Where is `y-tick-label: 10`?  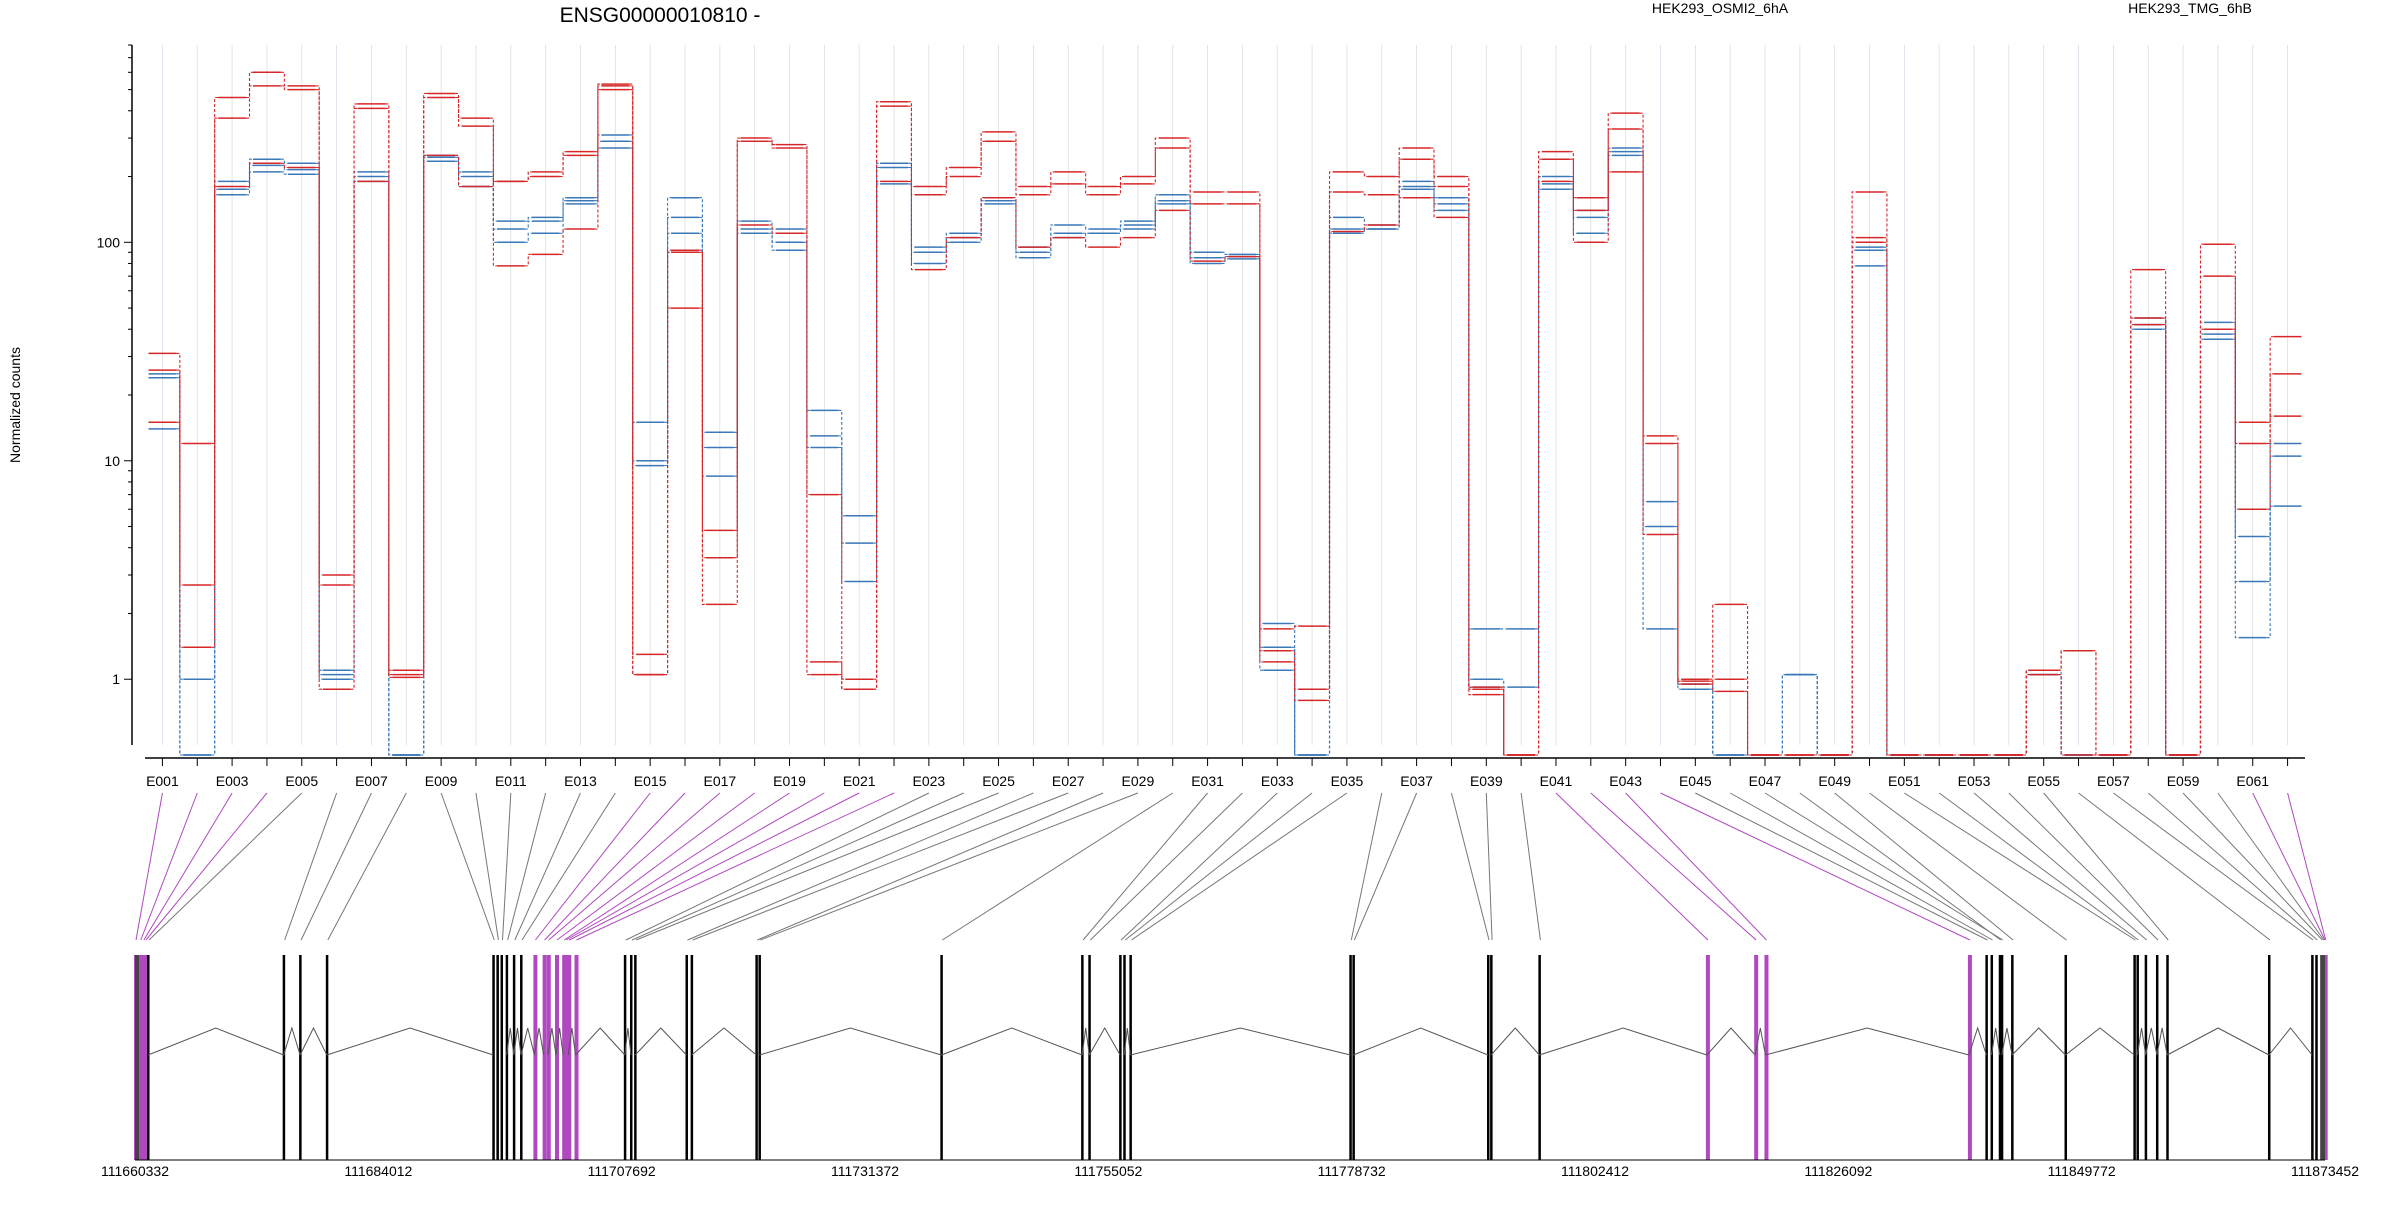
y-tick-label: 10 is located at coordinates (112, 461).